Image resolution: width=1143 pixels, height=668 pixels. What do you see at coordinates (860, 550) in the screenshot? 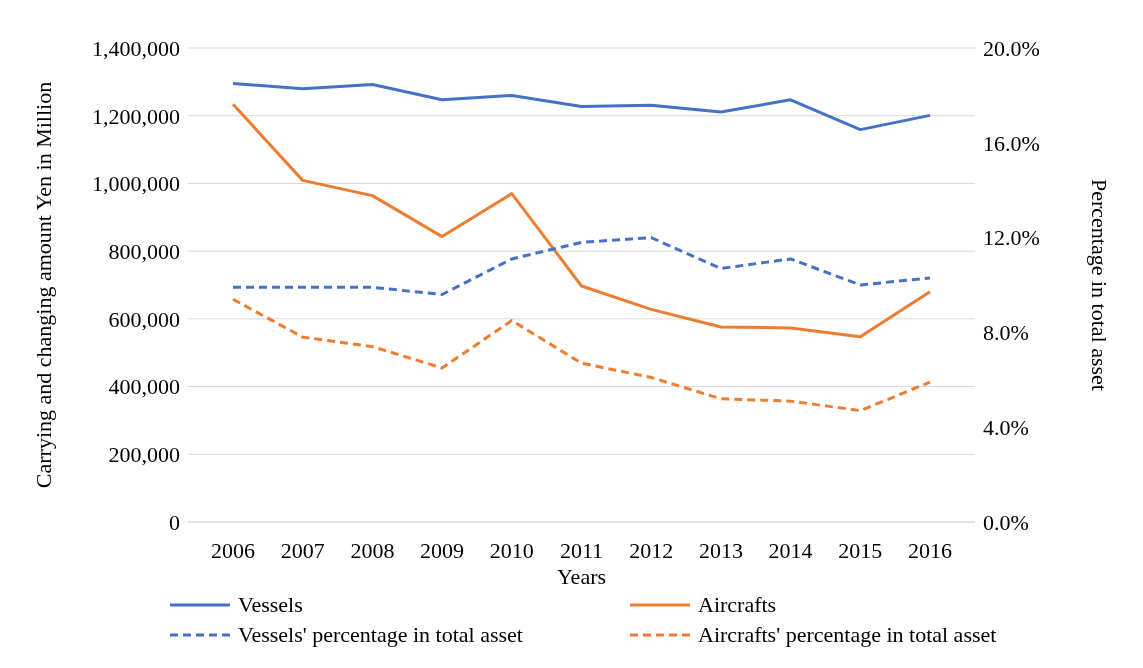
I see `x-tick-label: 2015` at bounding box center [860, 550].